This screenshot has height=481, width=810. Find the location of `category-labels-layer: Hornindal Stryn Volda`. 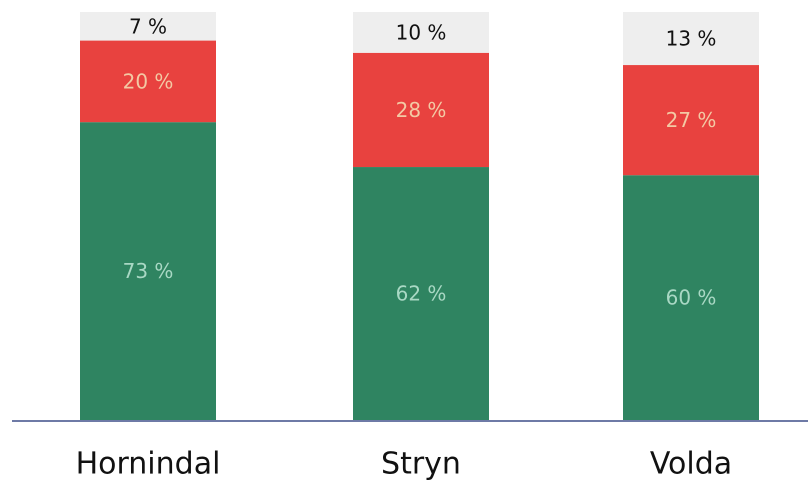

category-labels-layer: Hornindal Stryn Volda is located at coordinates (404, 464).